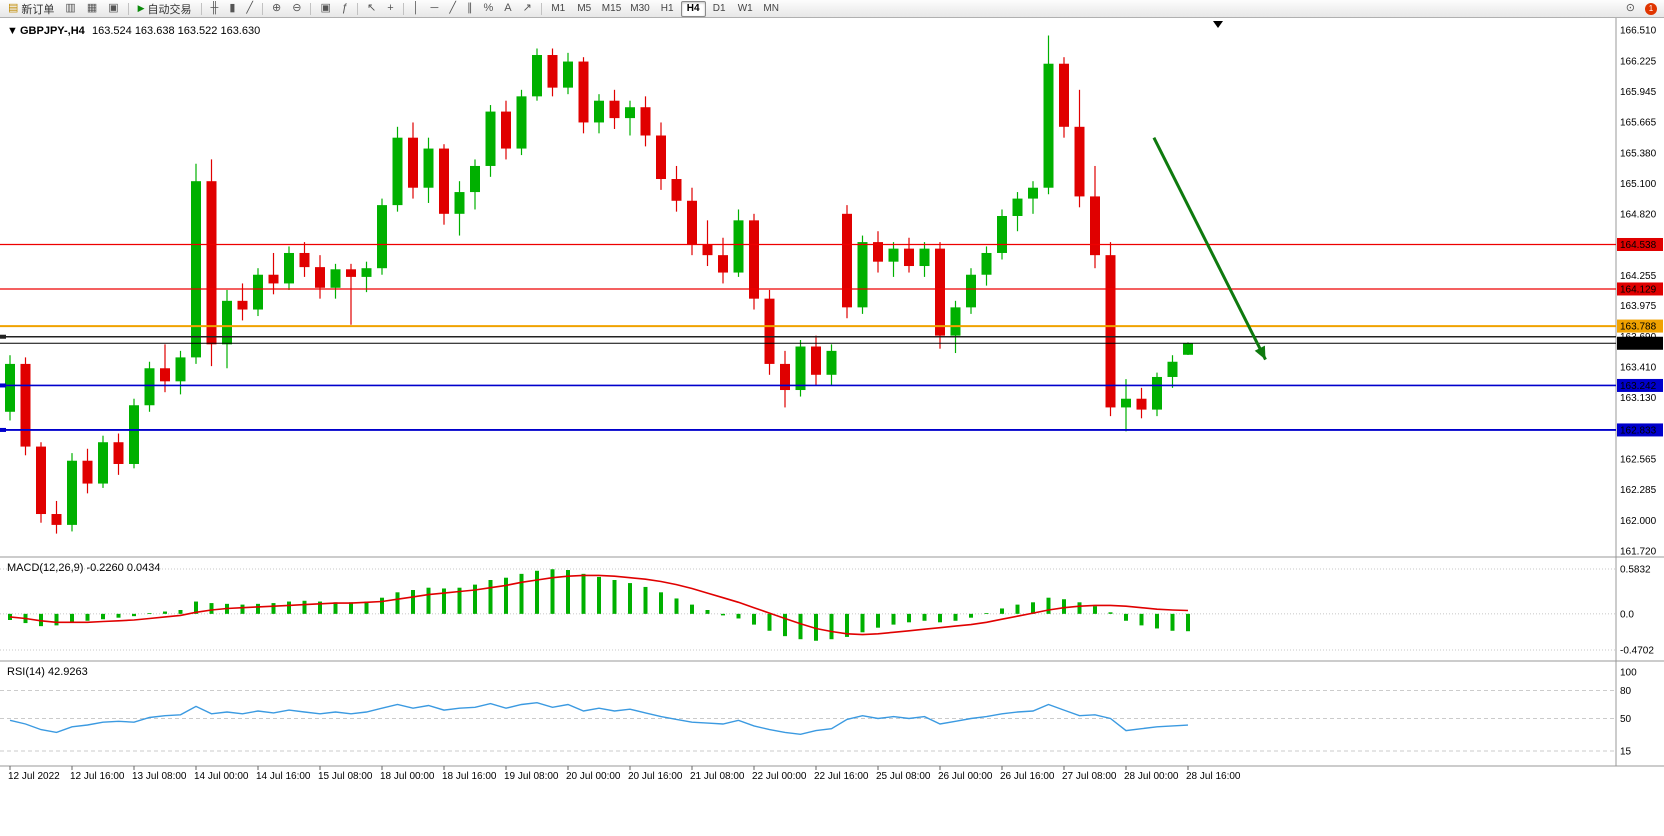 This screenshot has width=1664, height=836. Describe the element at coordinates (215, 9) in the screenshot. I see `bar-chart-button: ╫` at that location.